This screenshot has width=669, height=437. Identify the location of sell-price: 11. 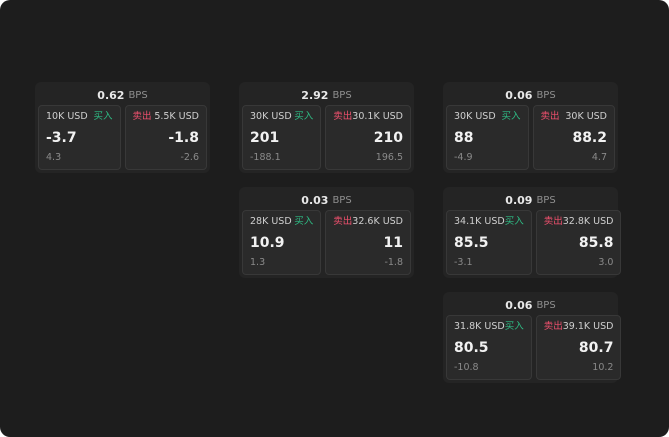
(393, 242).